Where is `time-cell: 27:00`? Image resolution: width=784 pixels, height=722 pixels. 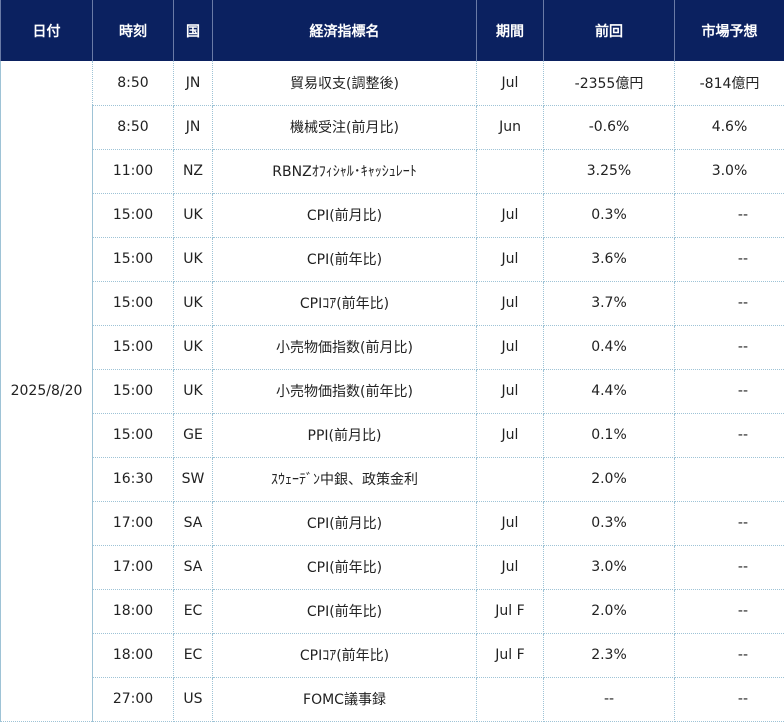 time-cell: 27:00 is located at coordinates (133, 699).